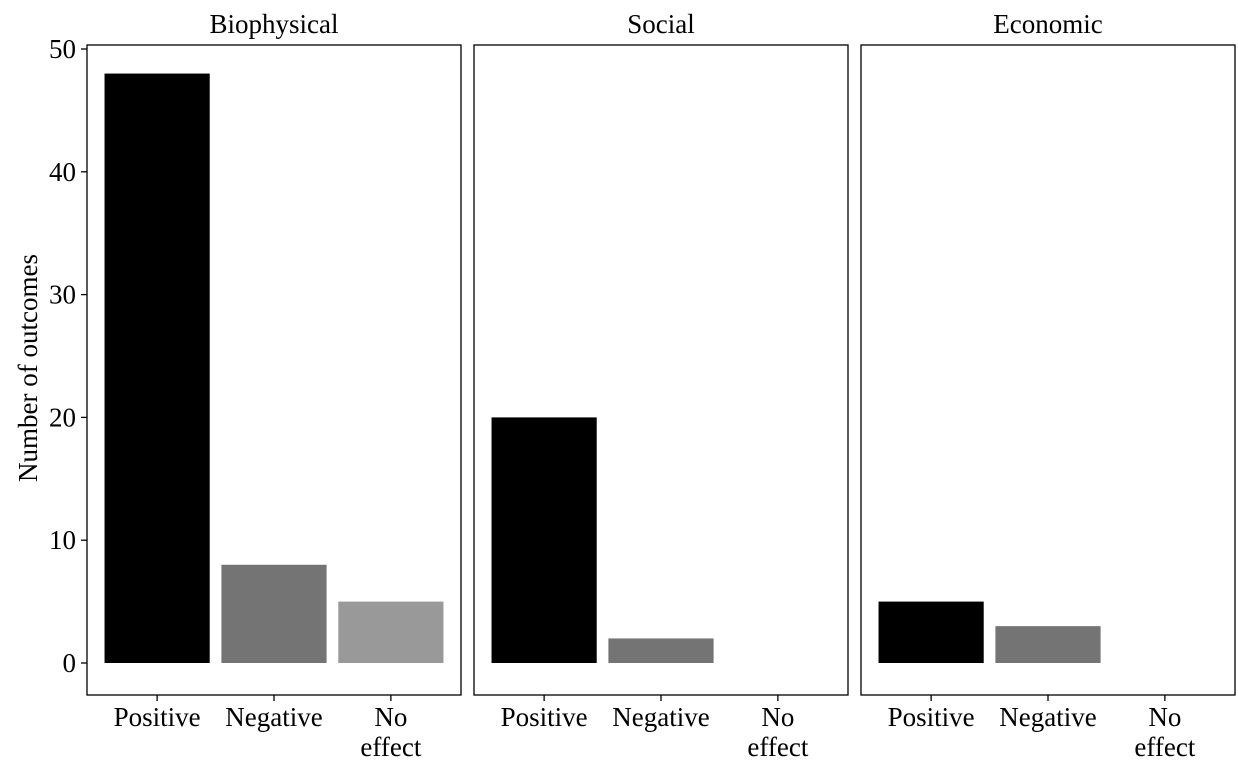 This screenshot has width=1238, height=763. What do you see at coordinates (1047, 24) in the screenshot?
I see `facet-title: Economic` at bounding box center [1047, 24].